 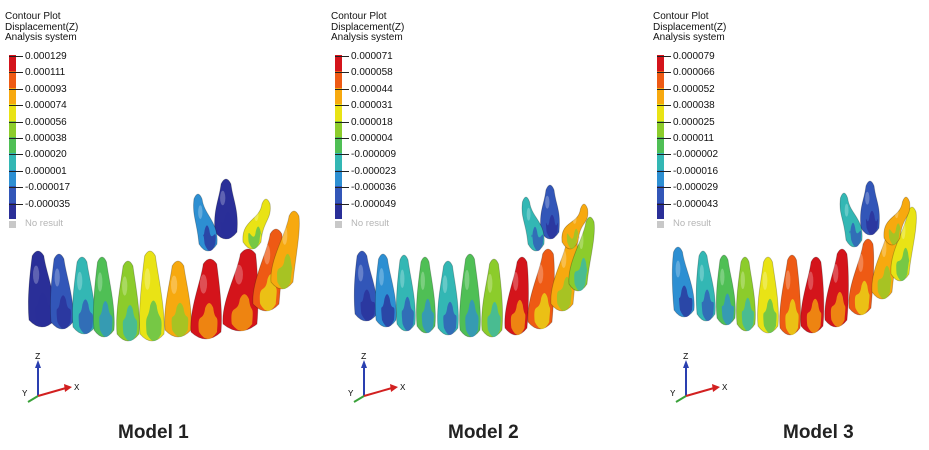 What do you see at coordinates (483, 433) in the screenshot?
I see `model-caption: Model 2` at bounding box center [483, 433].